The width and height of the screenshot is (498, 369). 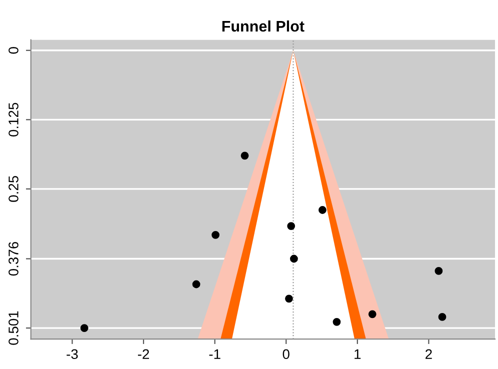 What do you see at coordinates (263, 26) in the screenshot?
I see `chart-title: Funnel Plot` at bounding box center [263, 26].